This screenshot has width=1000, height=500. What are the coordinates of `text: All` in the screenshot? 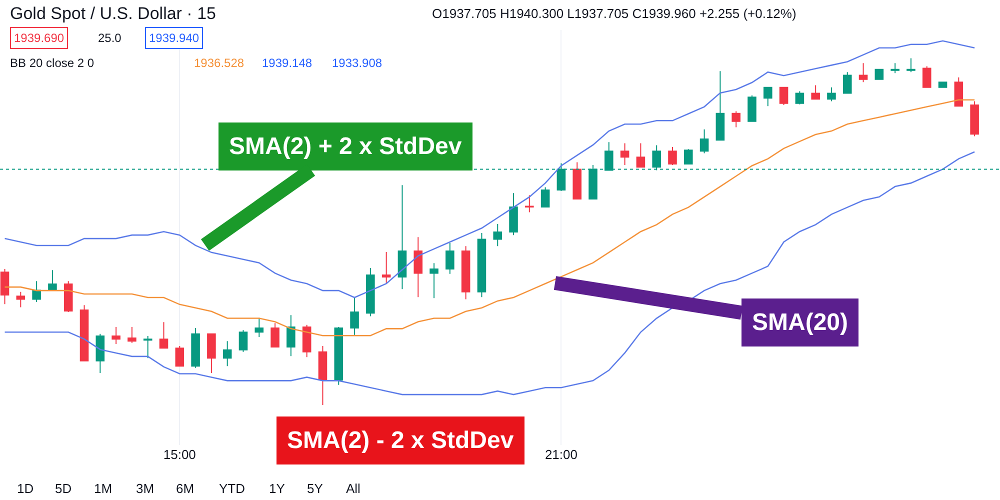 It's located at (353, 488).